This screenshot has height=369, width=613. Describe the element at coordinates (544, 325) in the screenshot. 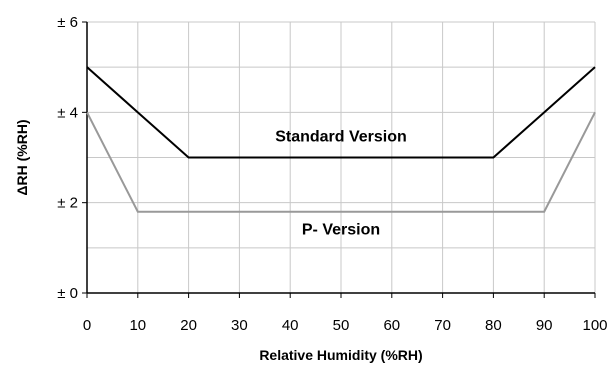

I see `x-tick-label: 90` at that location.